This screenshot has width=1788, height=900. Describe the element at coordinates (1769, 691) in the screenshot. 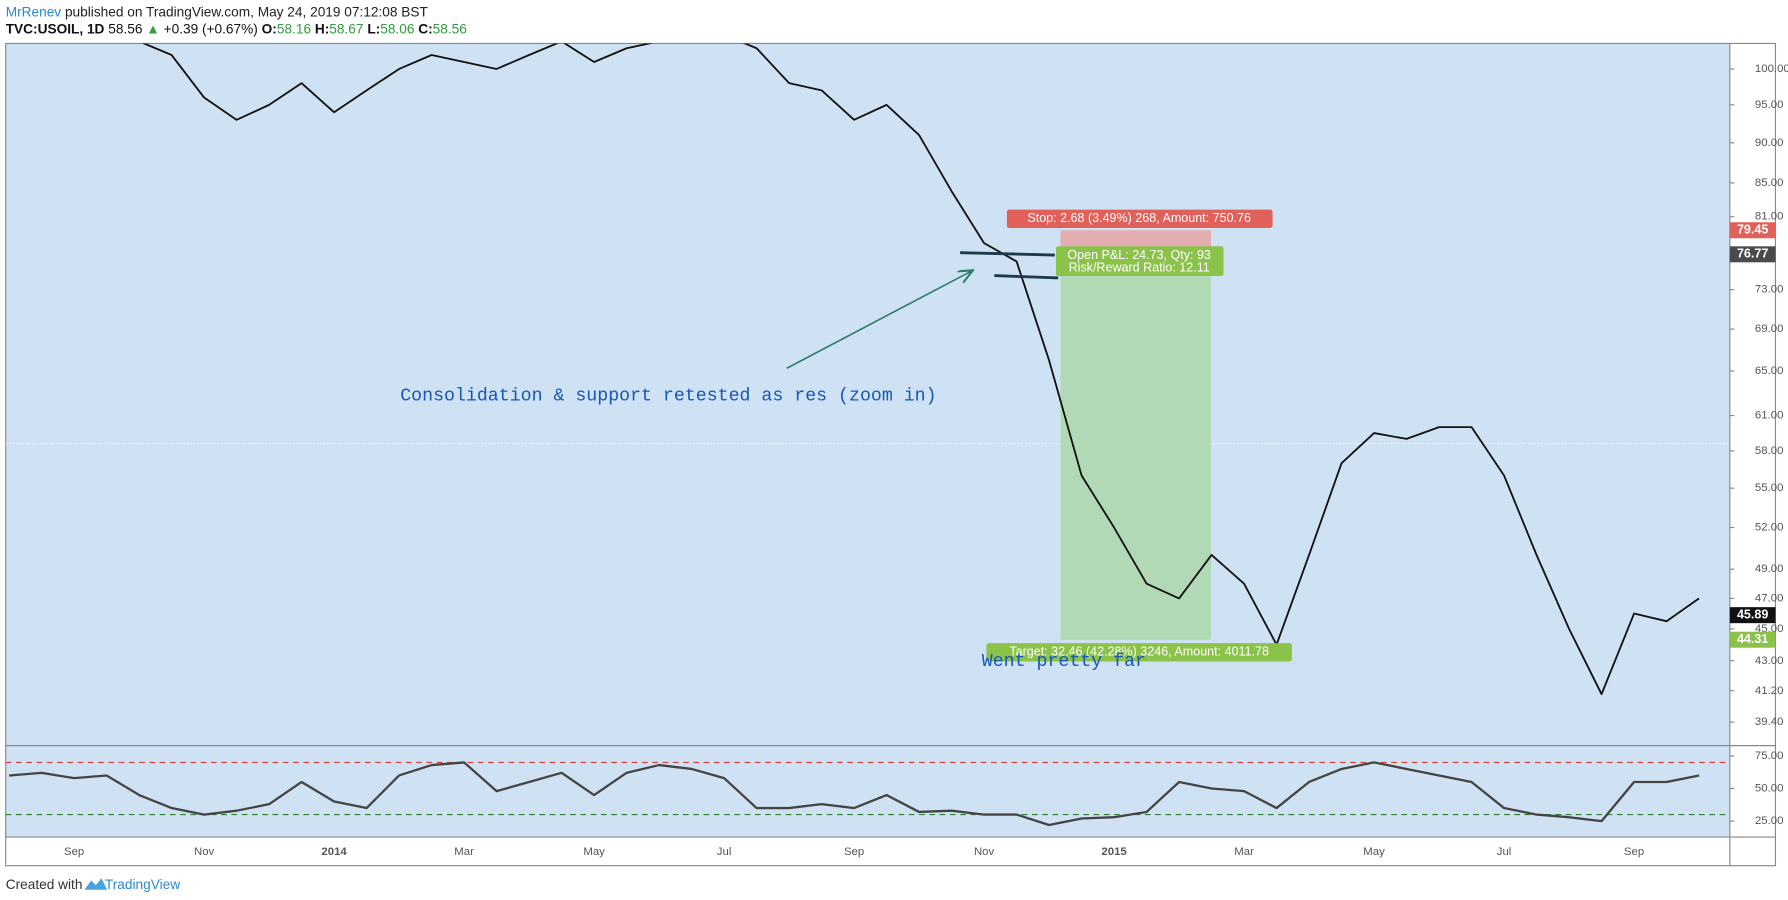

I see `y-tick-label: 41.20` at that location.